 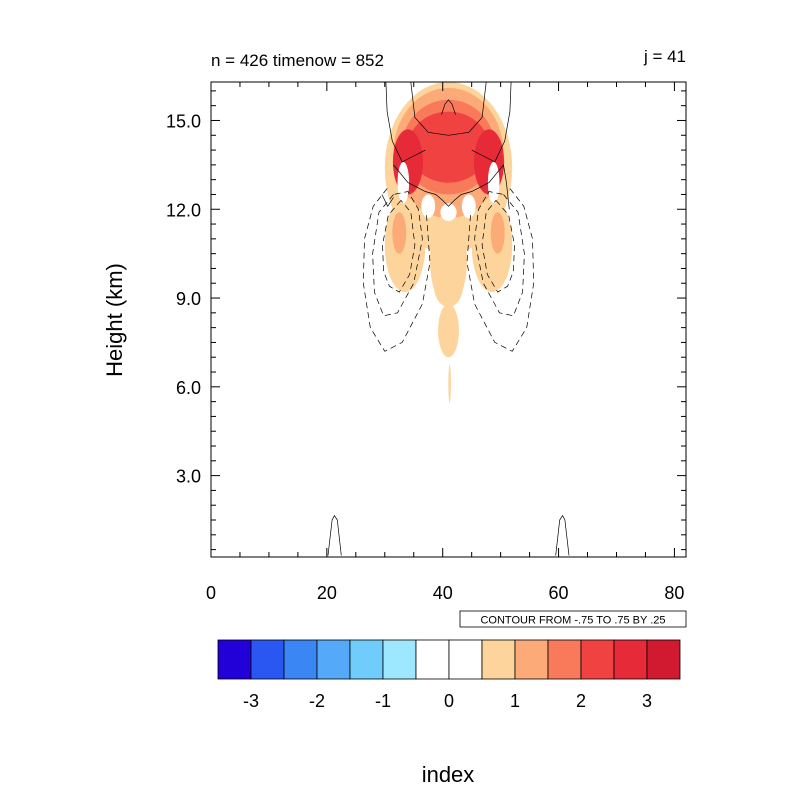 I want to click on x-axis-label: index, so click(x=448, y=774).